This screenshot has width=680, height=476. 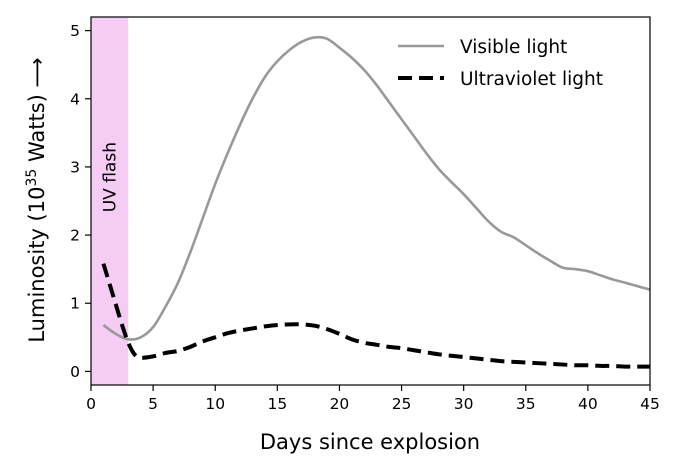 What do you see at coordinates (153, 404) in the screenshot?
I see `x-tick-label: 5` at bounding box center [153, 404].